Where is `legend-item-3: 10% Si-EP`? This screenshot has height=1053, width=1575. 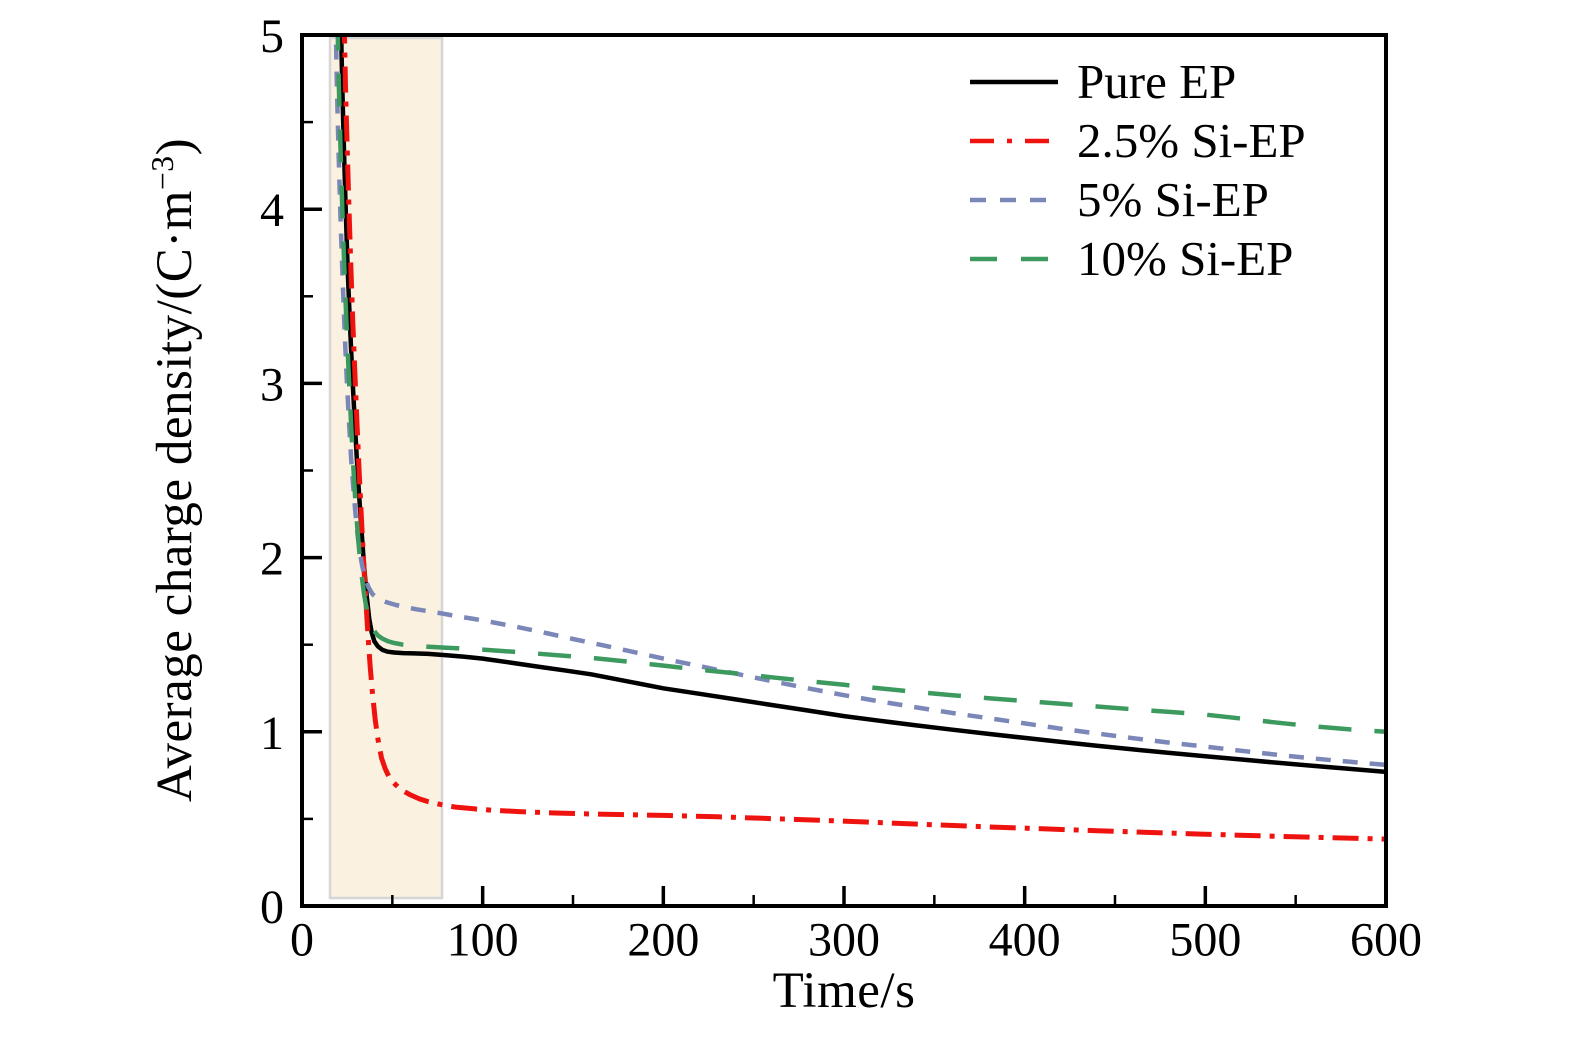
legend-item-3: 10% Si-EP is located at coordinates (1138, 258).